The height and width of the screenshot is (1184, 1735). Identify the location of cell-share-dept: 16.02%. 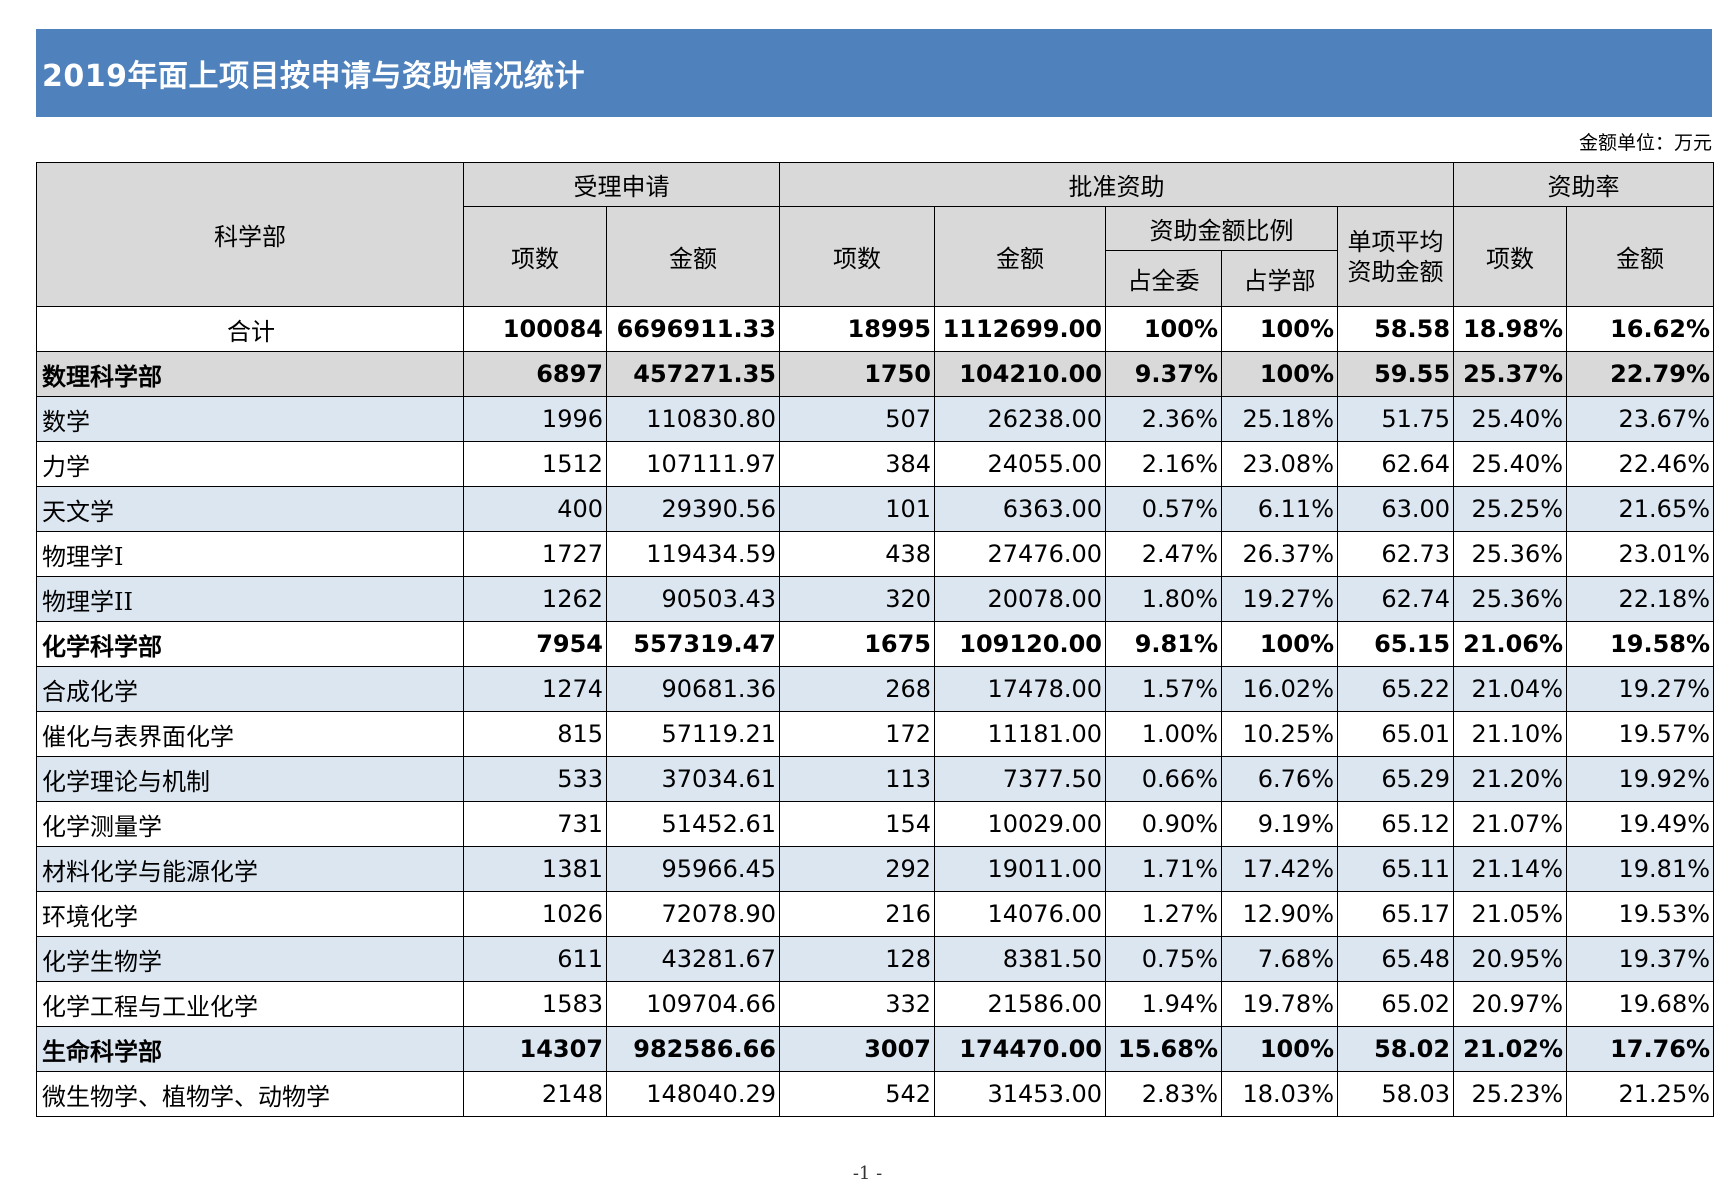
(1279, 689).